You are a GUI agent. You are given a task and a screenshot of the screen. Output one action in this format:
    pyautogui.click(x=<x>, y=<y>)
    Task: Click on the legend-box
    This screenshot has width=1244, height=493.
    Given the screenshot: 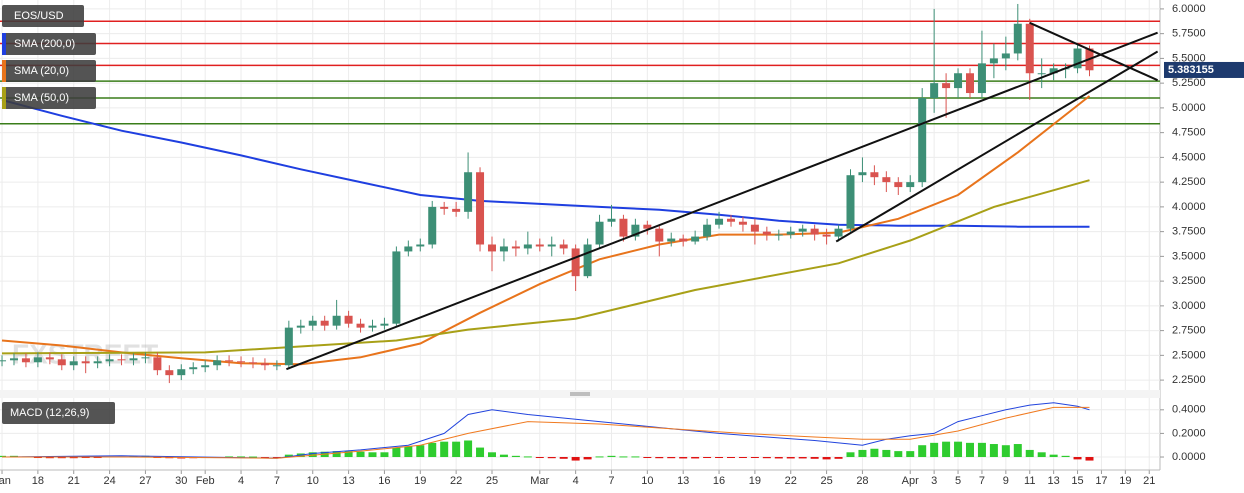 What is the action you would take?
    pyautogui.click(x=49, y=71)
    